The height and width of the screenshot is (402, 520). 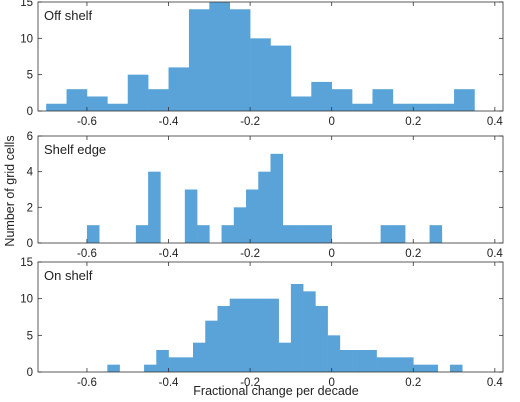 What do you see at coordinates (30, 76) in the screenshot?
I see `off-shelf-y-tick-label: 5` at bounding box center [30, 76].